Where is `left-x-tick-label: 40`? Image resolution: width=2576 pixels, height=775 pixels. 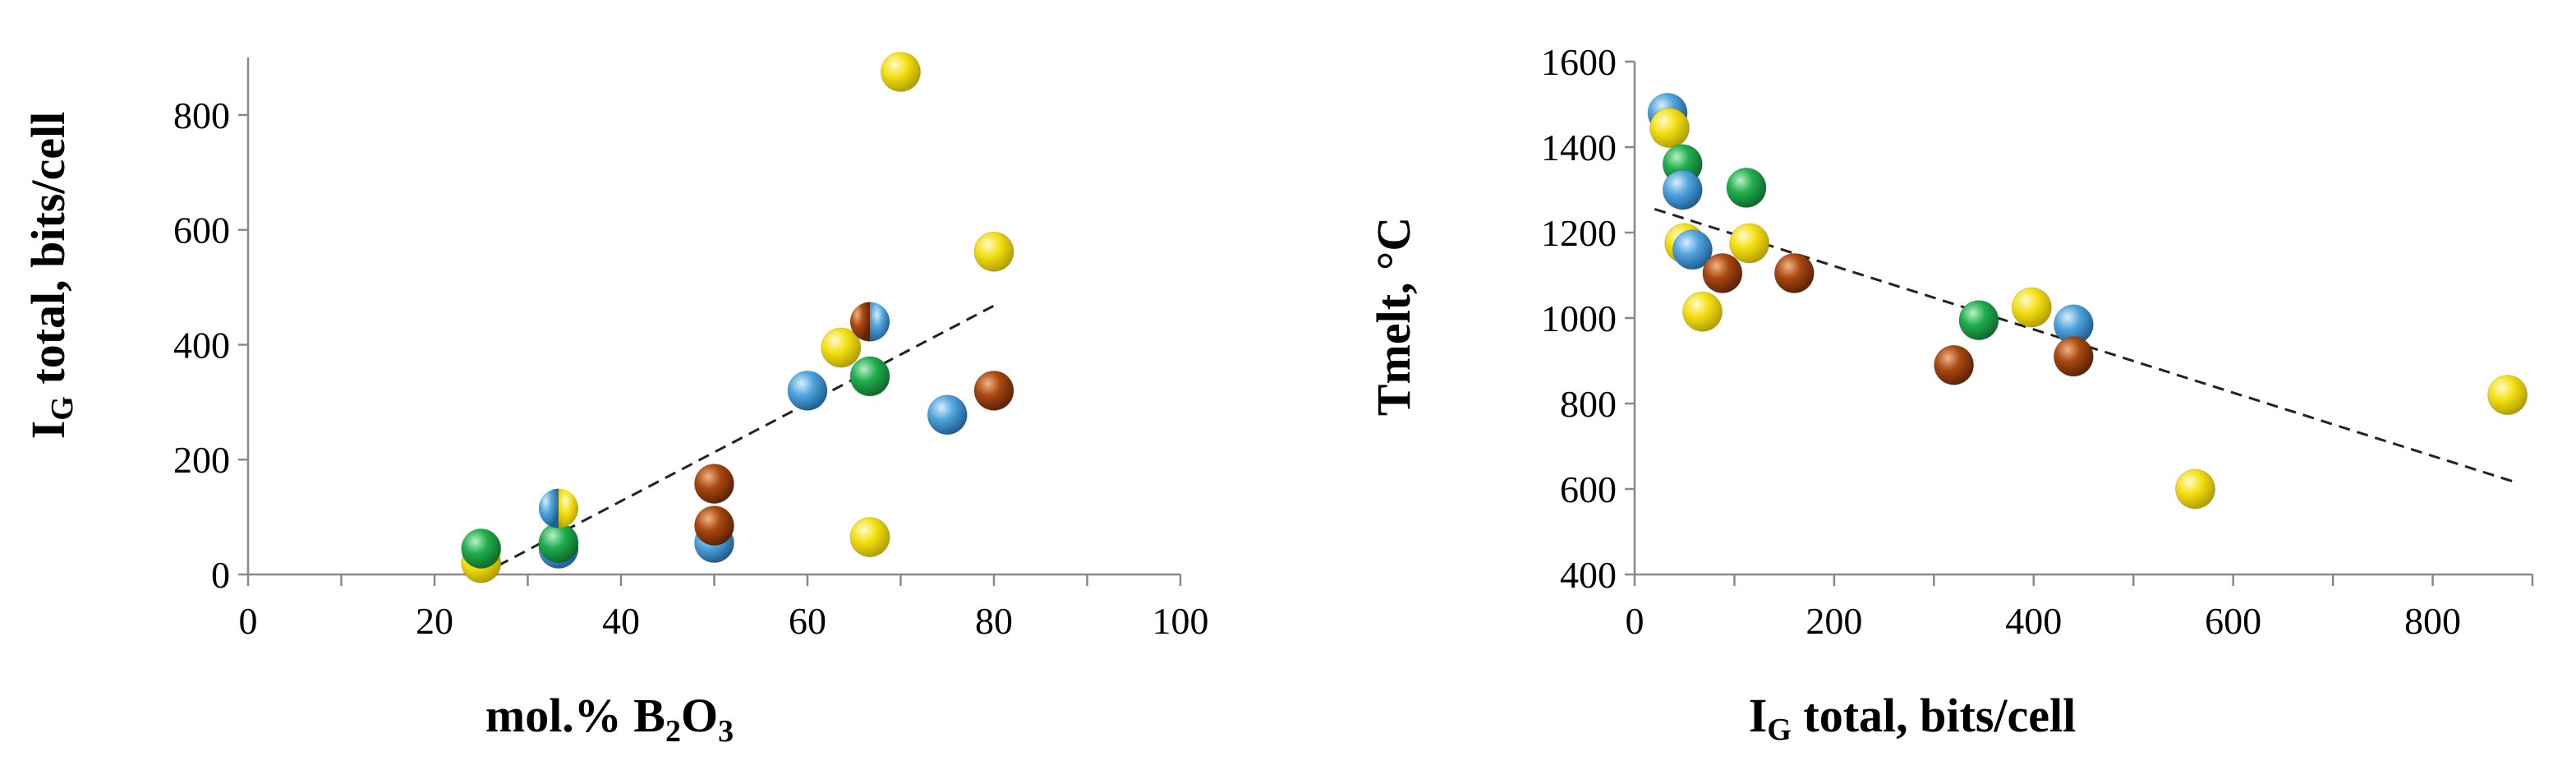 left-x-tick-label: 40 is located at coordinates (621, 621).